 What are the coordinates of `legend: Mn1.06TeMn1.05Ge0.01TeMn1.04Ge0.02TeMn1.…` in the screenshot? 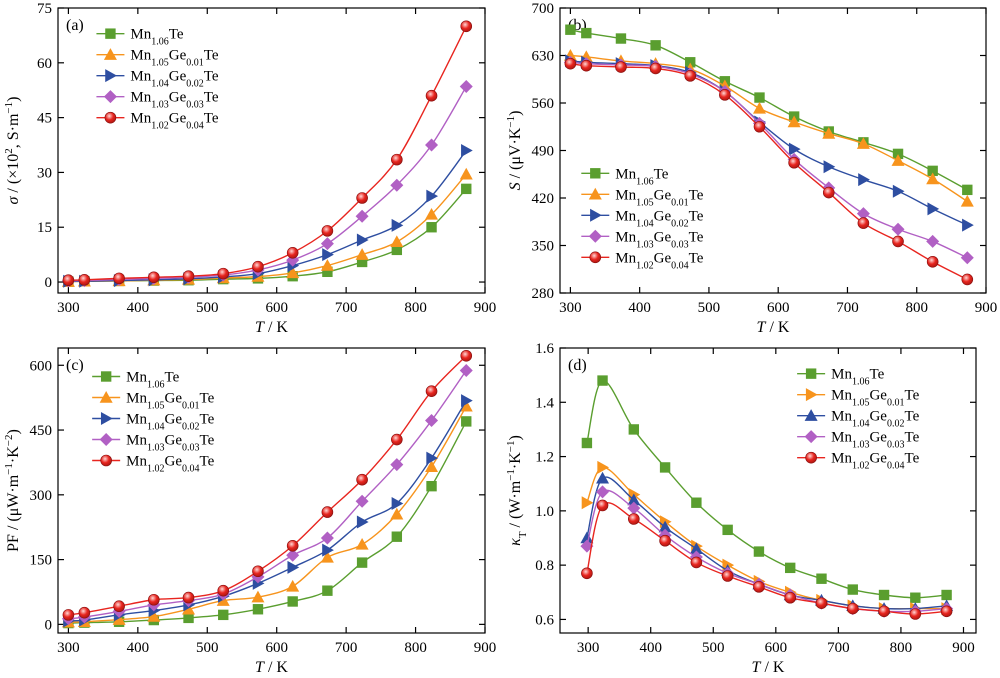 It's located at (642, 218).